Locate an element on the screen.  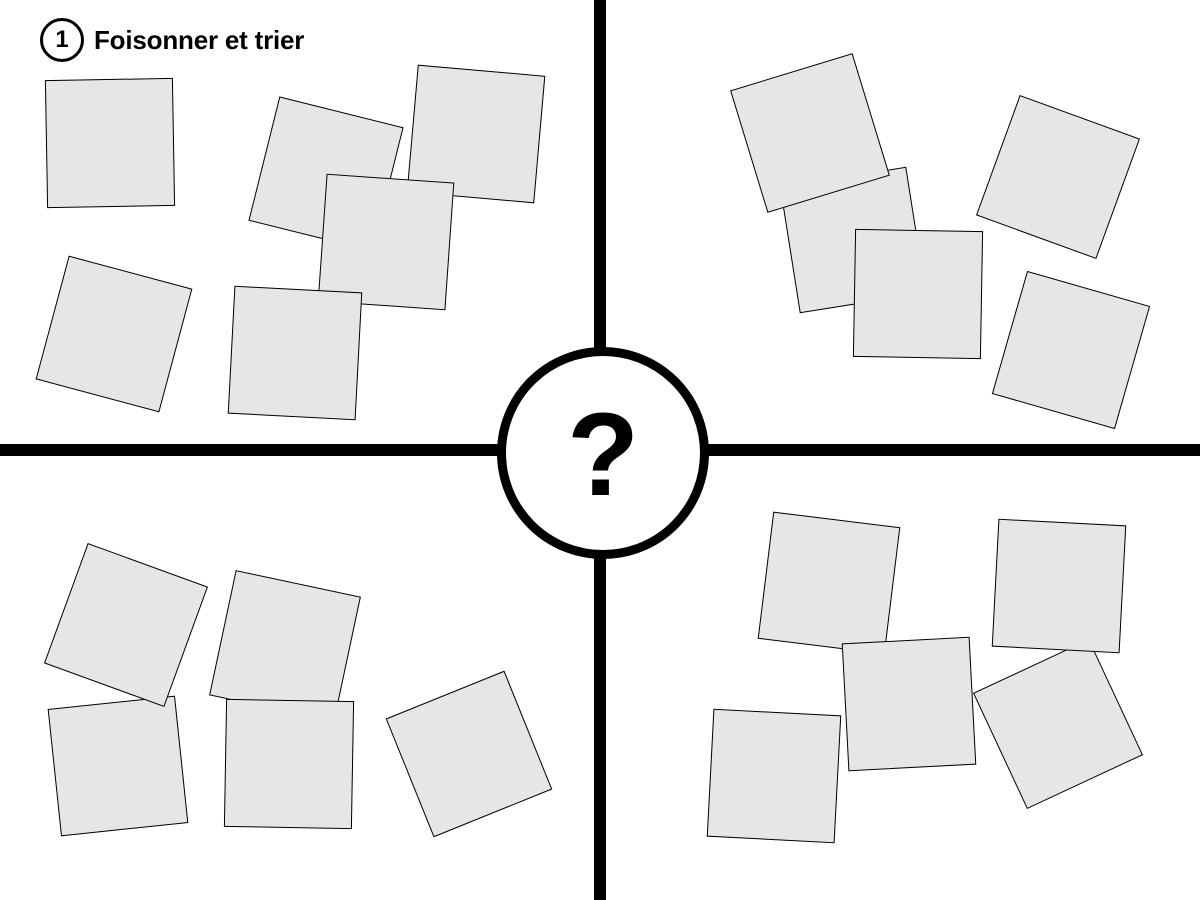
center-question-circle: ? is located at coordinates (603, 453).